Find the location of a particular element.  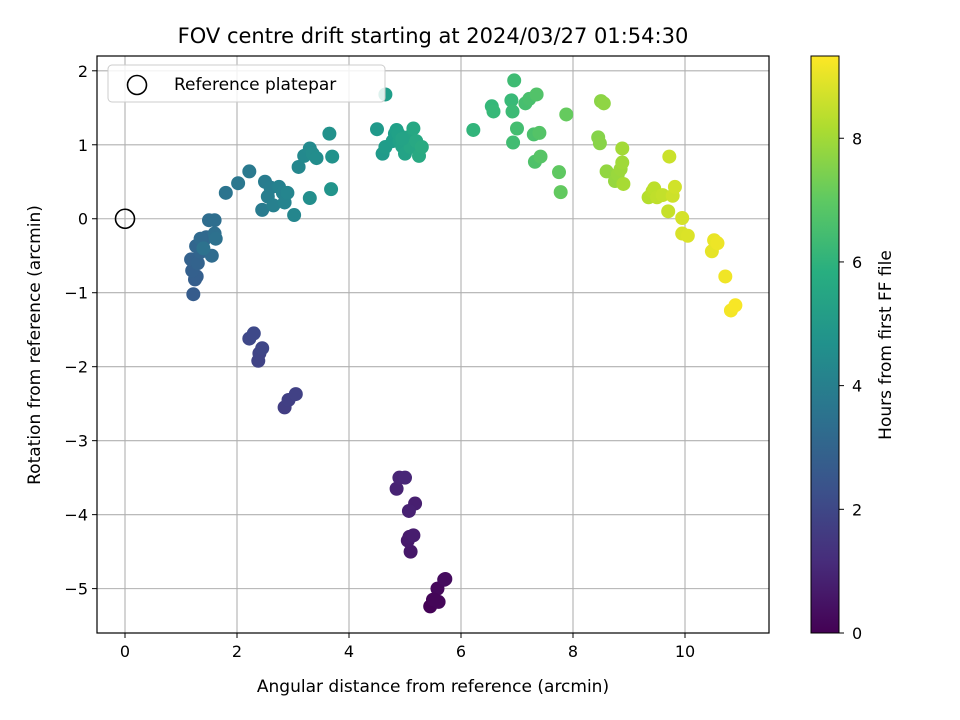

y-tick-label: −1 is located at coordinates (76, 293).